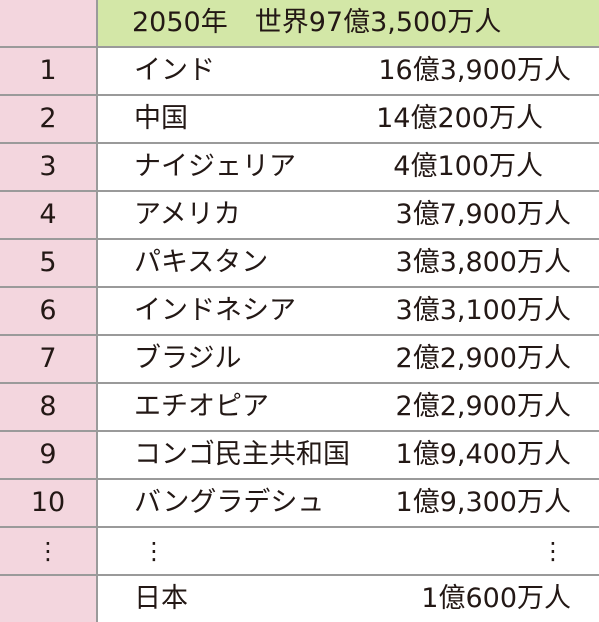  What do you see at coordinates (459, 118) in the screenshot?
I see `population-value: 14億200万人` at bounding box center [459, 118].